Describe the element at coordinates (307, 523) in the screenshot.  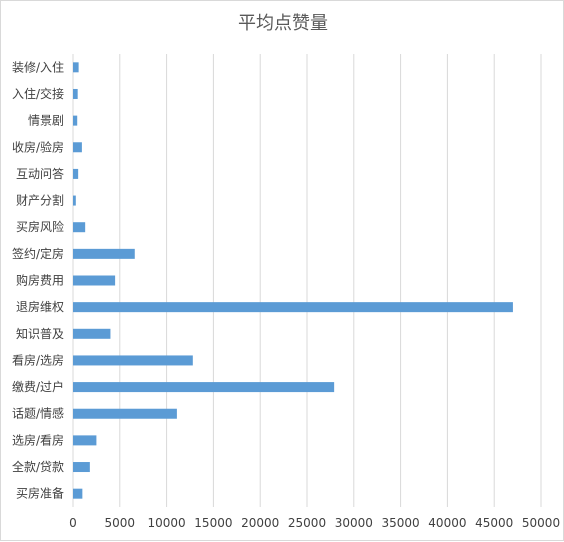
I see `x-tick-label: 25000` at that location.